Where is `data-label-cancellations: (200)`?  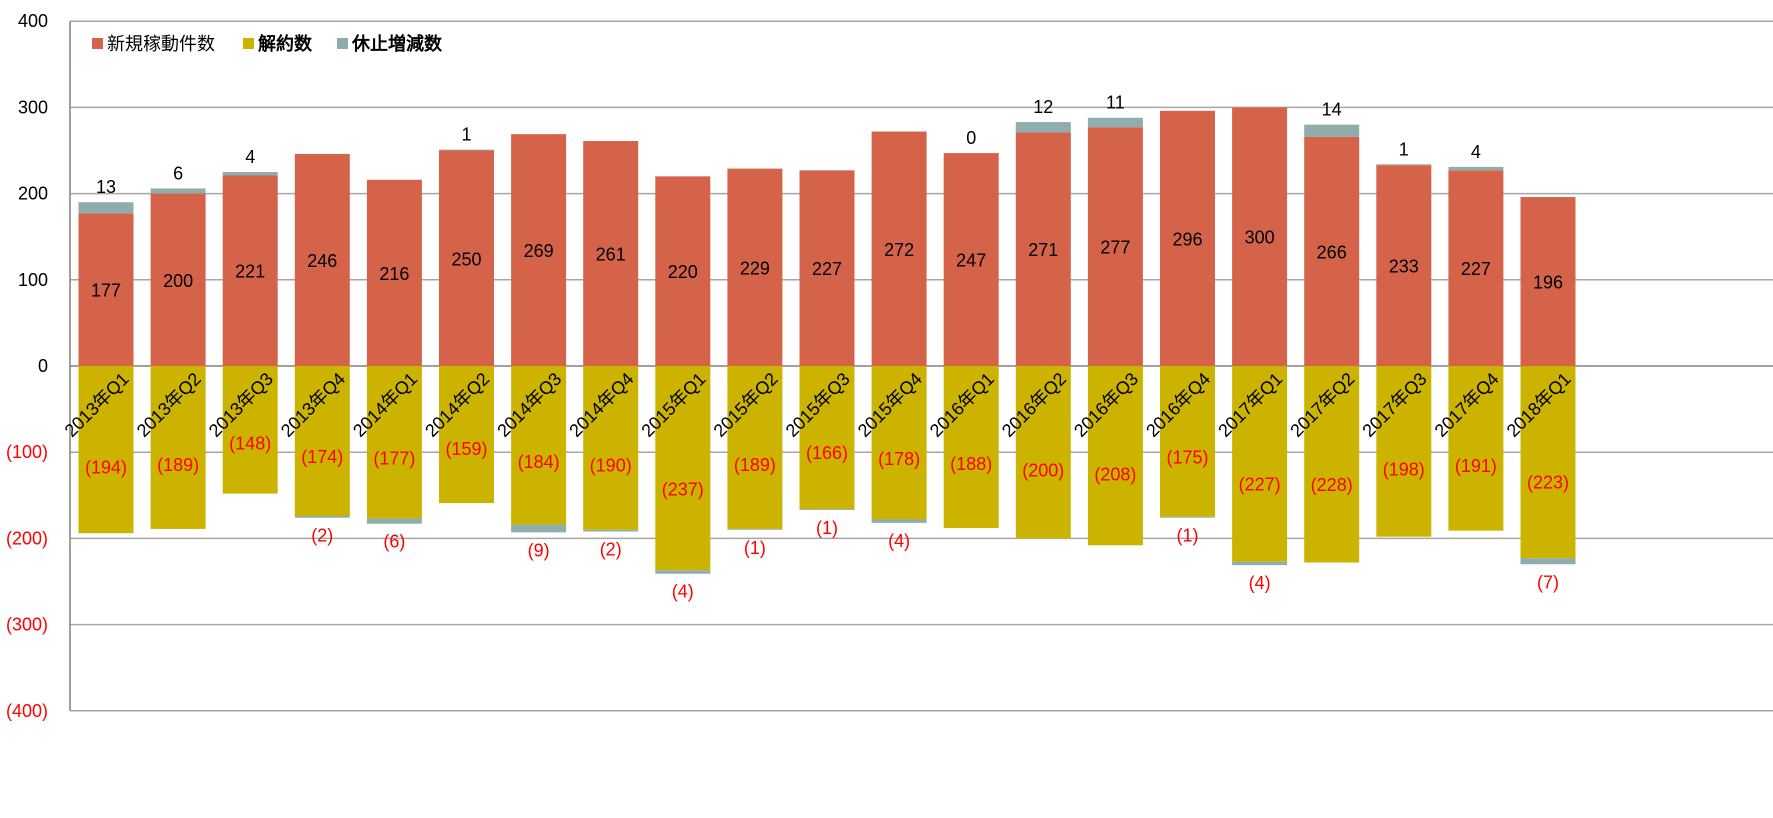
data-label-cancellations: (200) is located at coordinates (1043, 470).